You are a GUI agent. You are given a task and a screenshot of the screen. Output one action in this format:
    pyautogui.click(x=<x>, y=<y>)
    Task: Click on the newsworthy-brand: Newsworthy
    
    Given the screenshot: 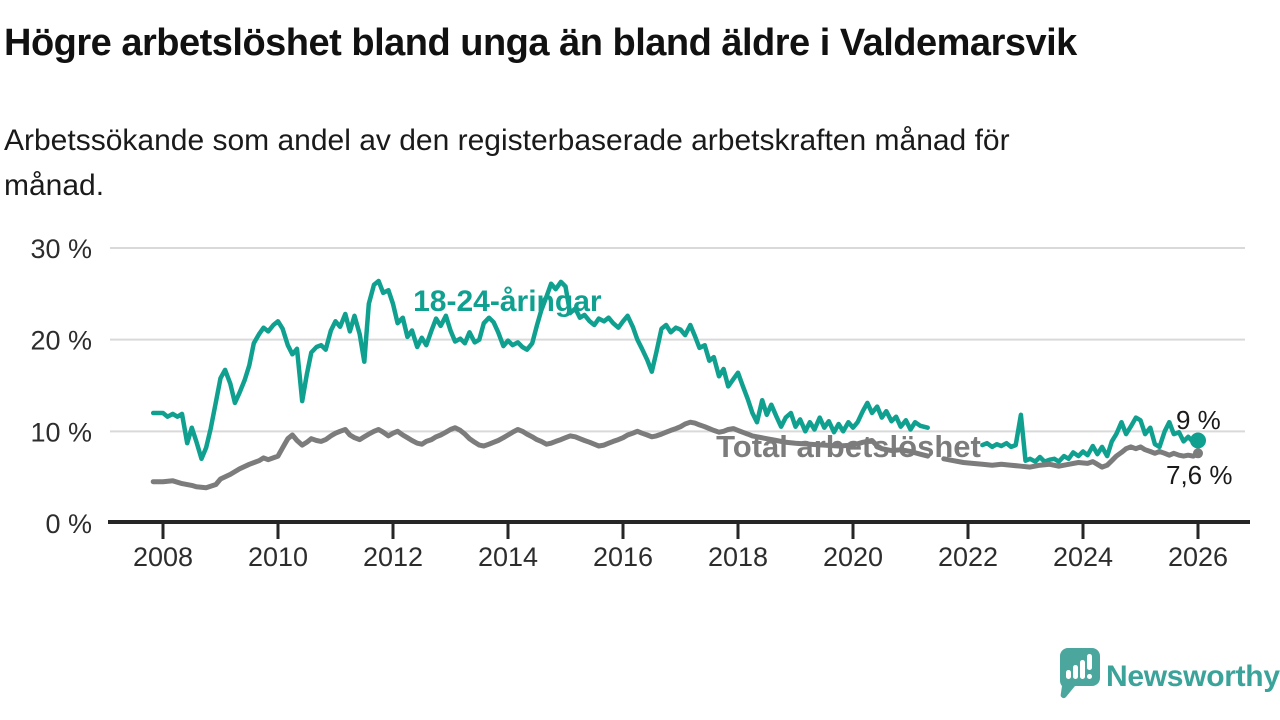 What is the action you would take?
    pyautogui.click(x=1167, y=676)
    